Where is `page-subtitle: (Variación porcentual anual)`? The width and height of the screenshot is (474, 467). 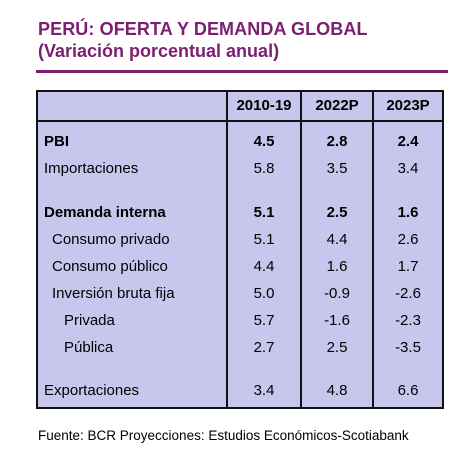 page-subtitle: (Variación porcentual anual) is located at coordinates (159, 51).